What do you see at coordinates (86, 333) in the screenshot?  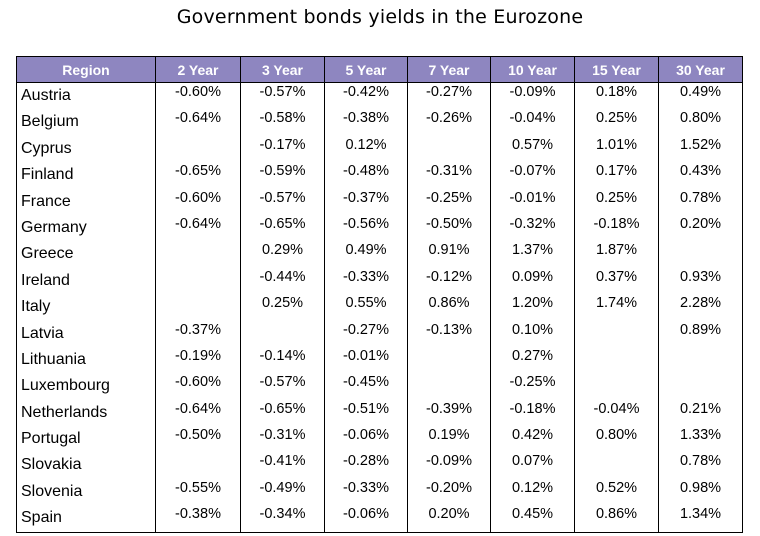 I see `region-cell: Latvia` at bounding box center [86, 333].